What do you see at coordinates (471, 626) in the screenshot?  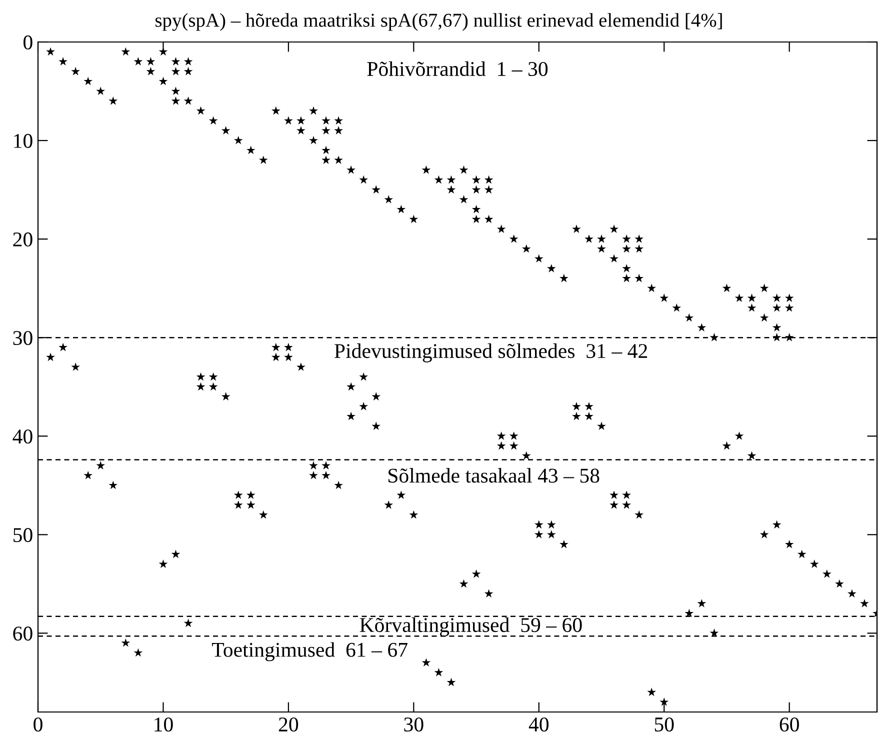 I see `annotation: Kõrvaltingimused 59 – 60` at bounding box center [471, 626].